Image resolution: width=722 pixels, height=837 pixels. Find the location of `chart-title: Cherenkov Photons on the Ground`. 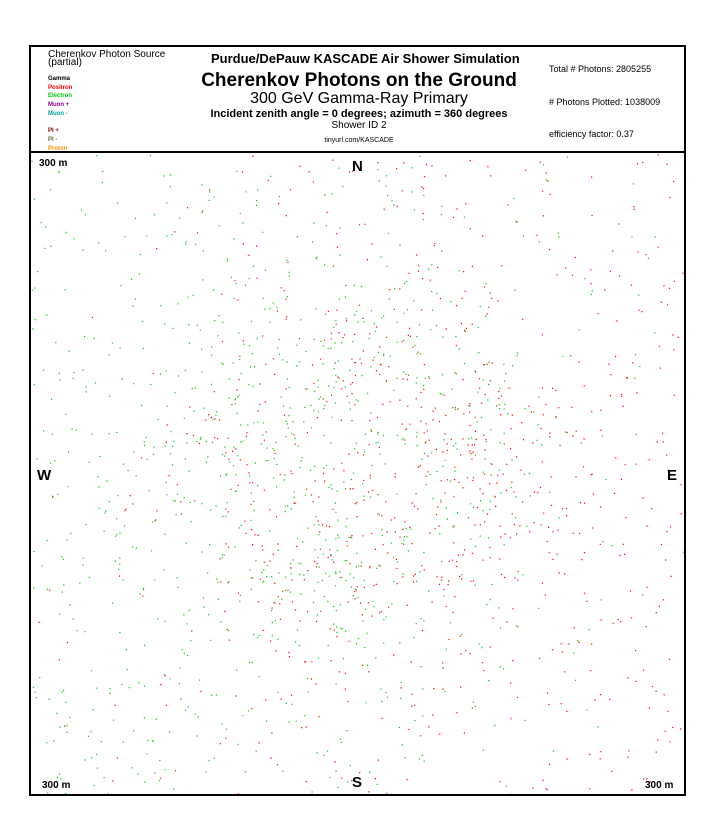

chart-title: Cherenkov Photons on the Ground is located at coordinates (359, 80).